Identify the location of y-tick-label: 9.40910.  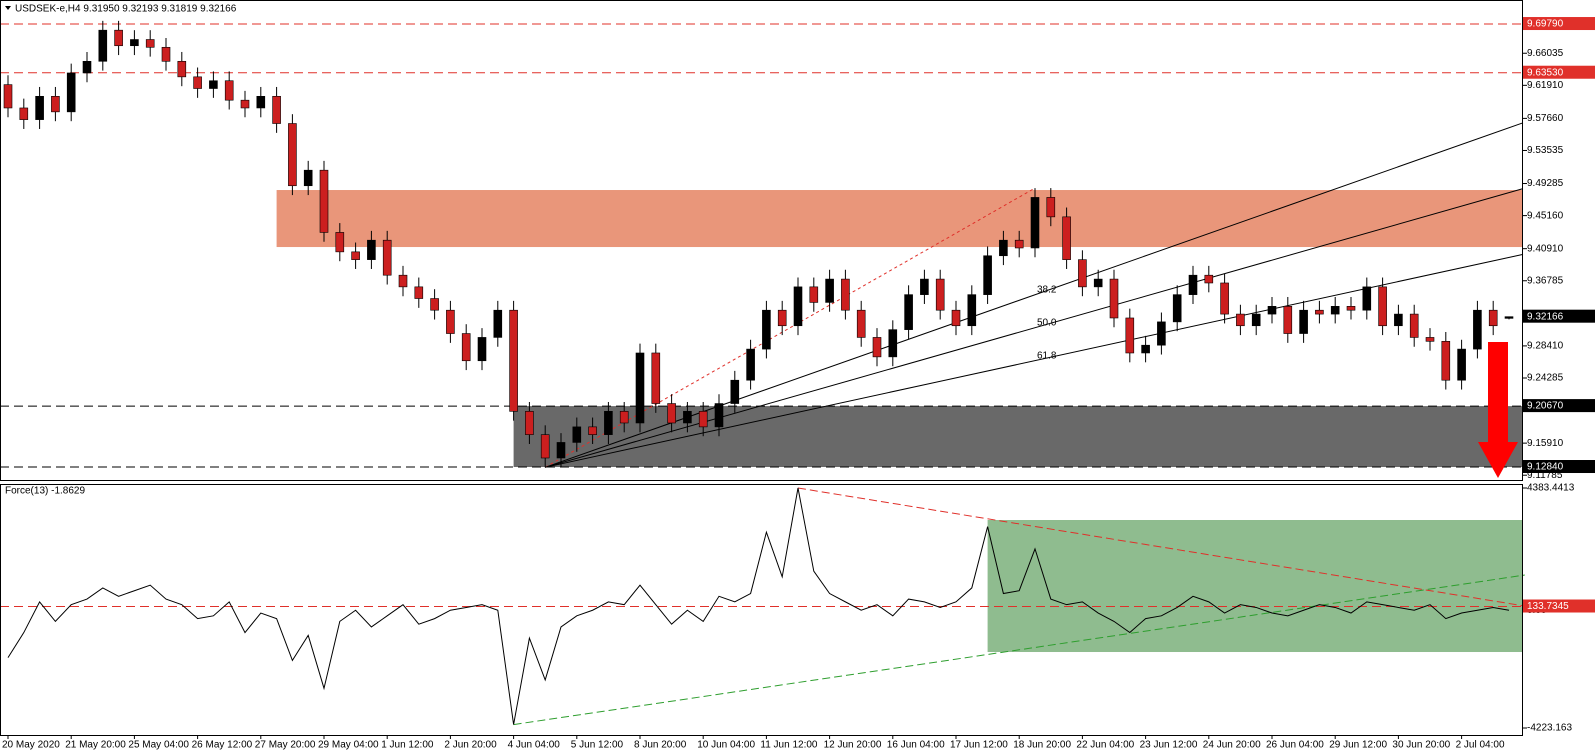
(1545, 248).